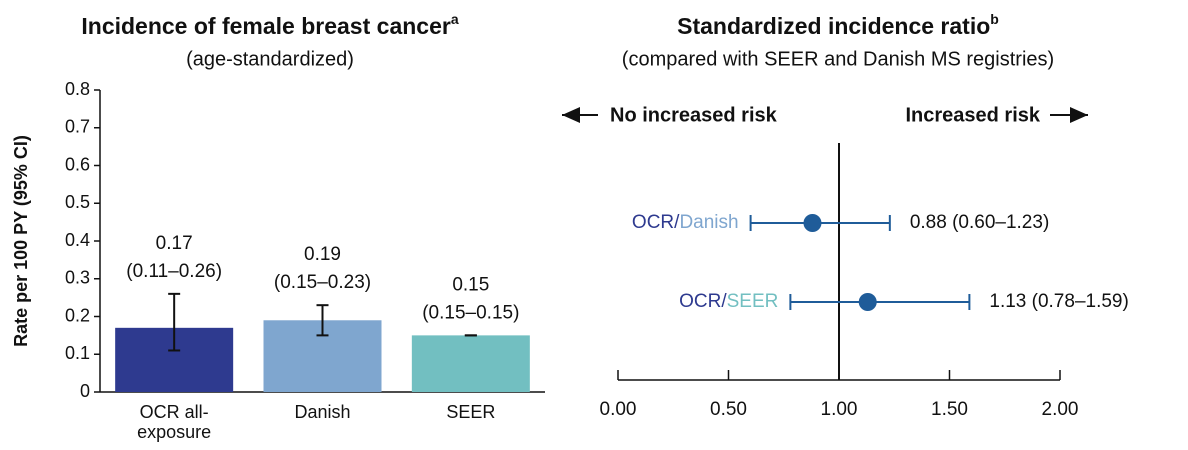 The width and height of the screenshot is (1188, 450). What do you see at coordinates (174, 271) in the screenshot?
I see `interval-label: (0.11–0.26)` at bounding box center [174, 271].